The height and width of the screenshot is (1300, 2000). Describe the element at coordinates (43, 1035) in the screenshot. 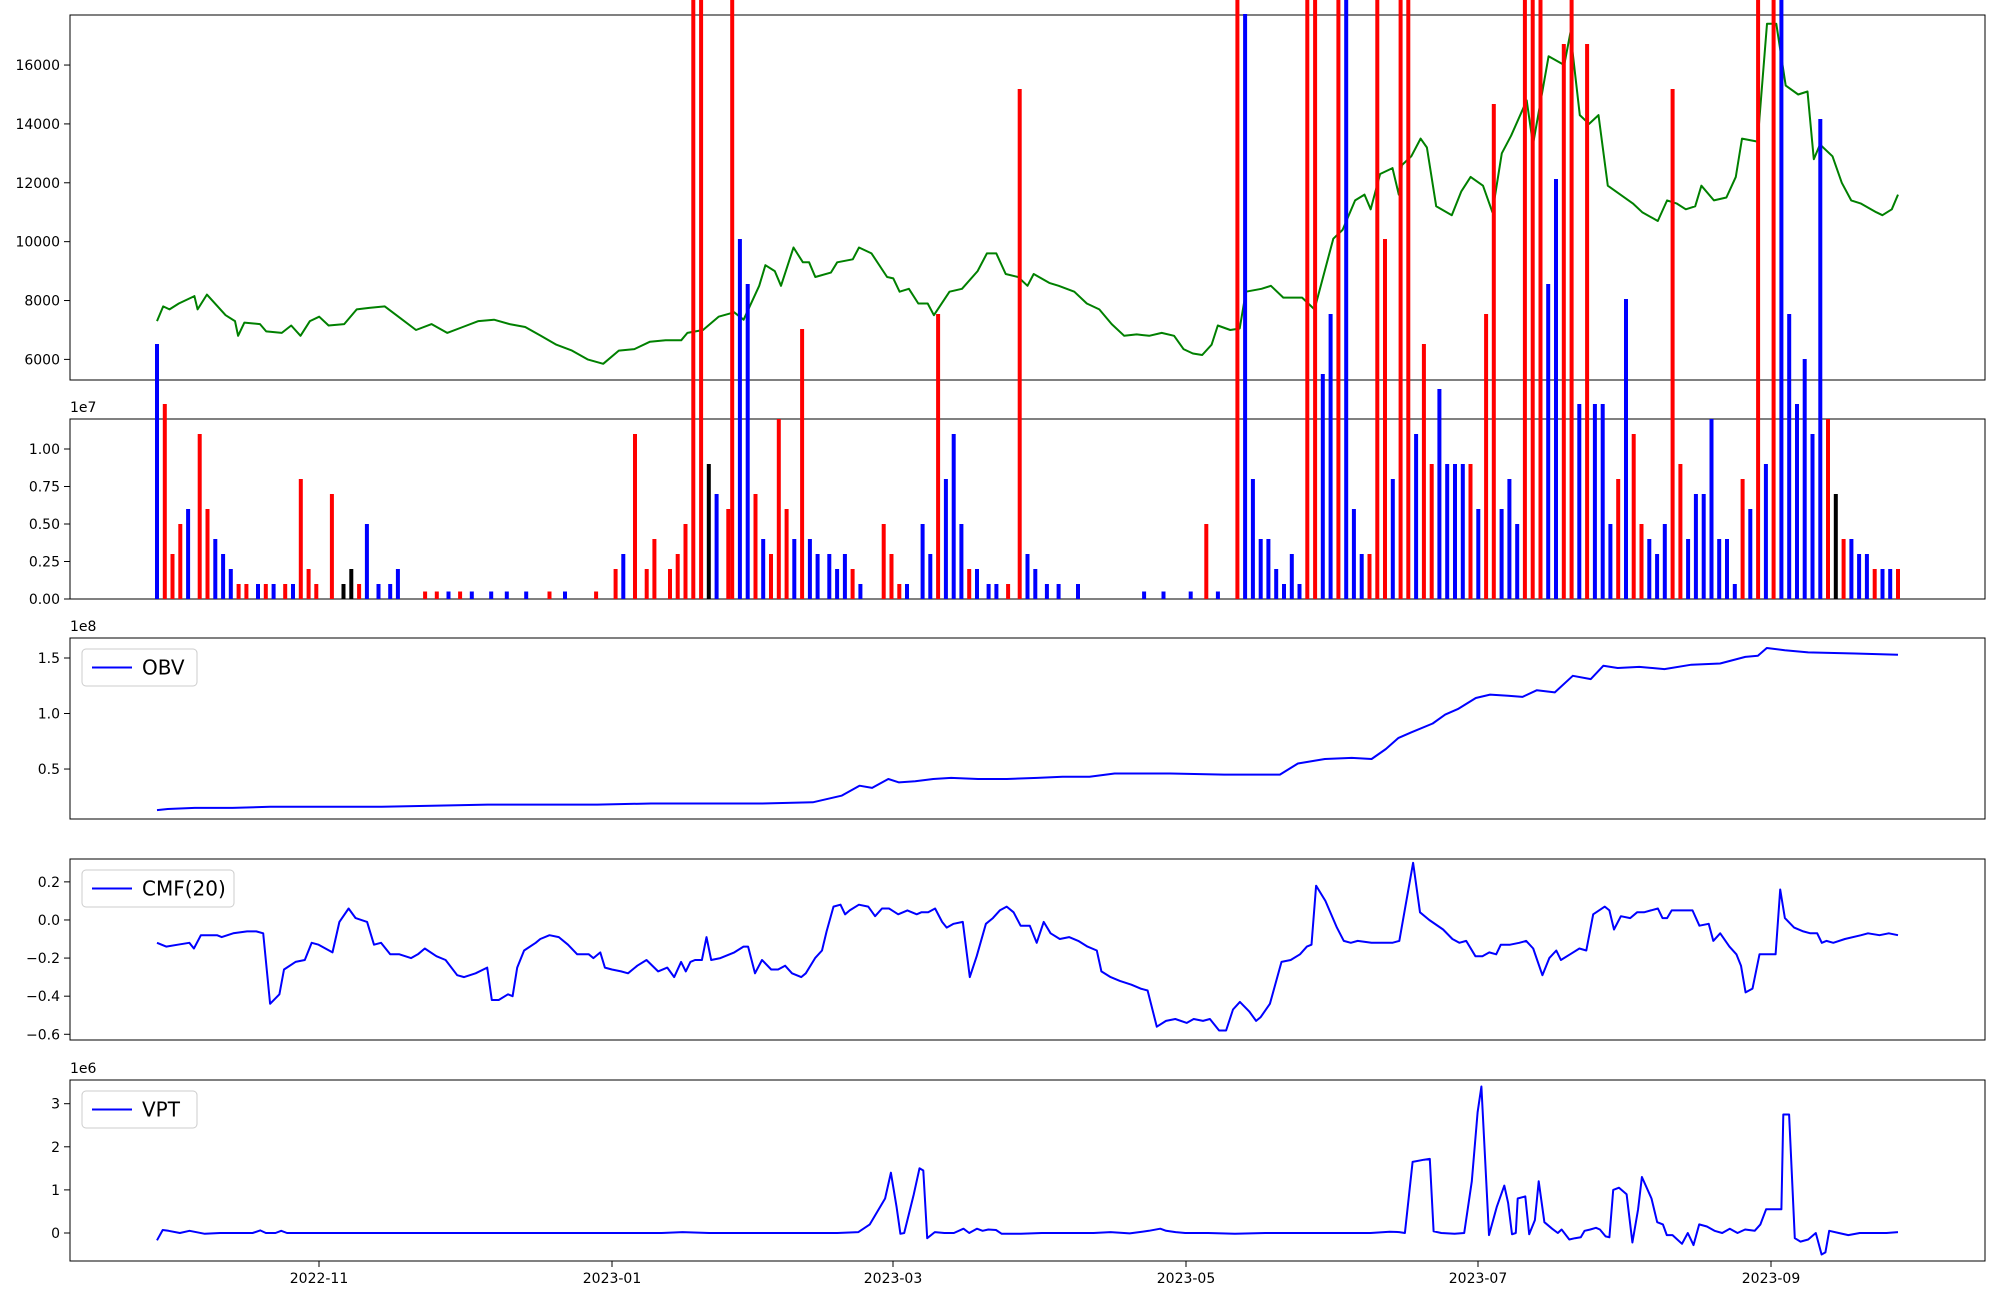

I see `y-tick-label: −0.6` at that location.